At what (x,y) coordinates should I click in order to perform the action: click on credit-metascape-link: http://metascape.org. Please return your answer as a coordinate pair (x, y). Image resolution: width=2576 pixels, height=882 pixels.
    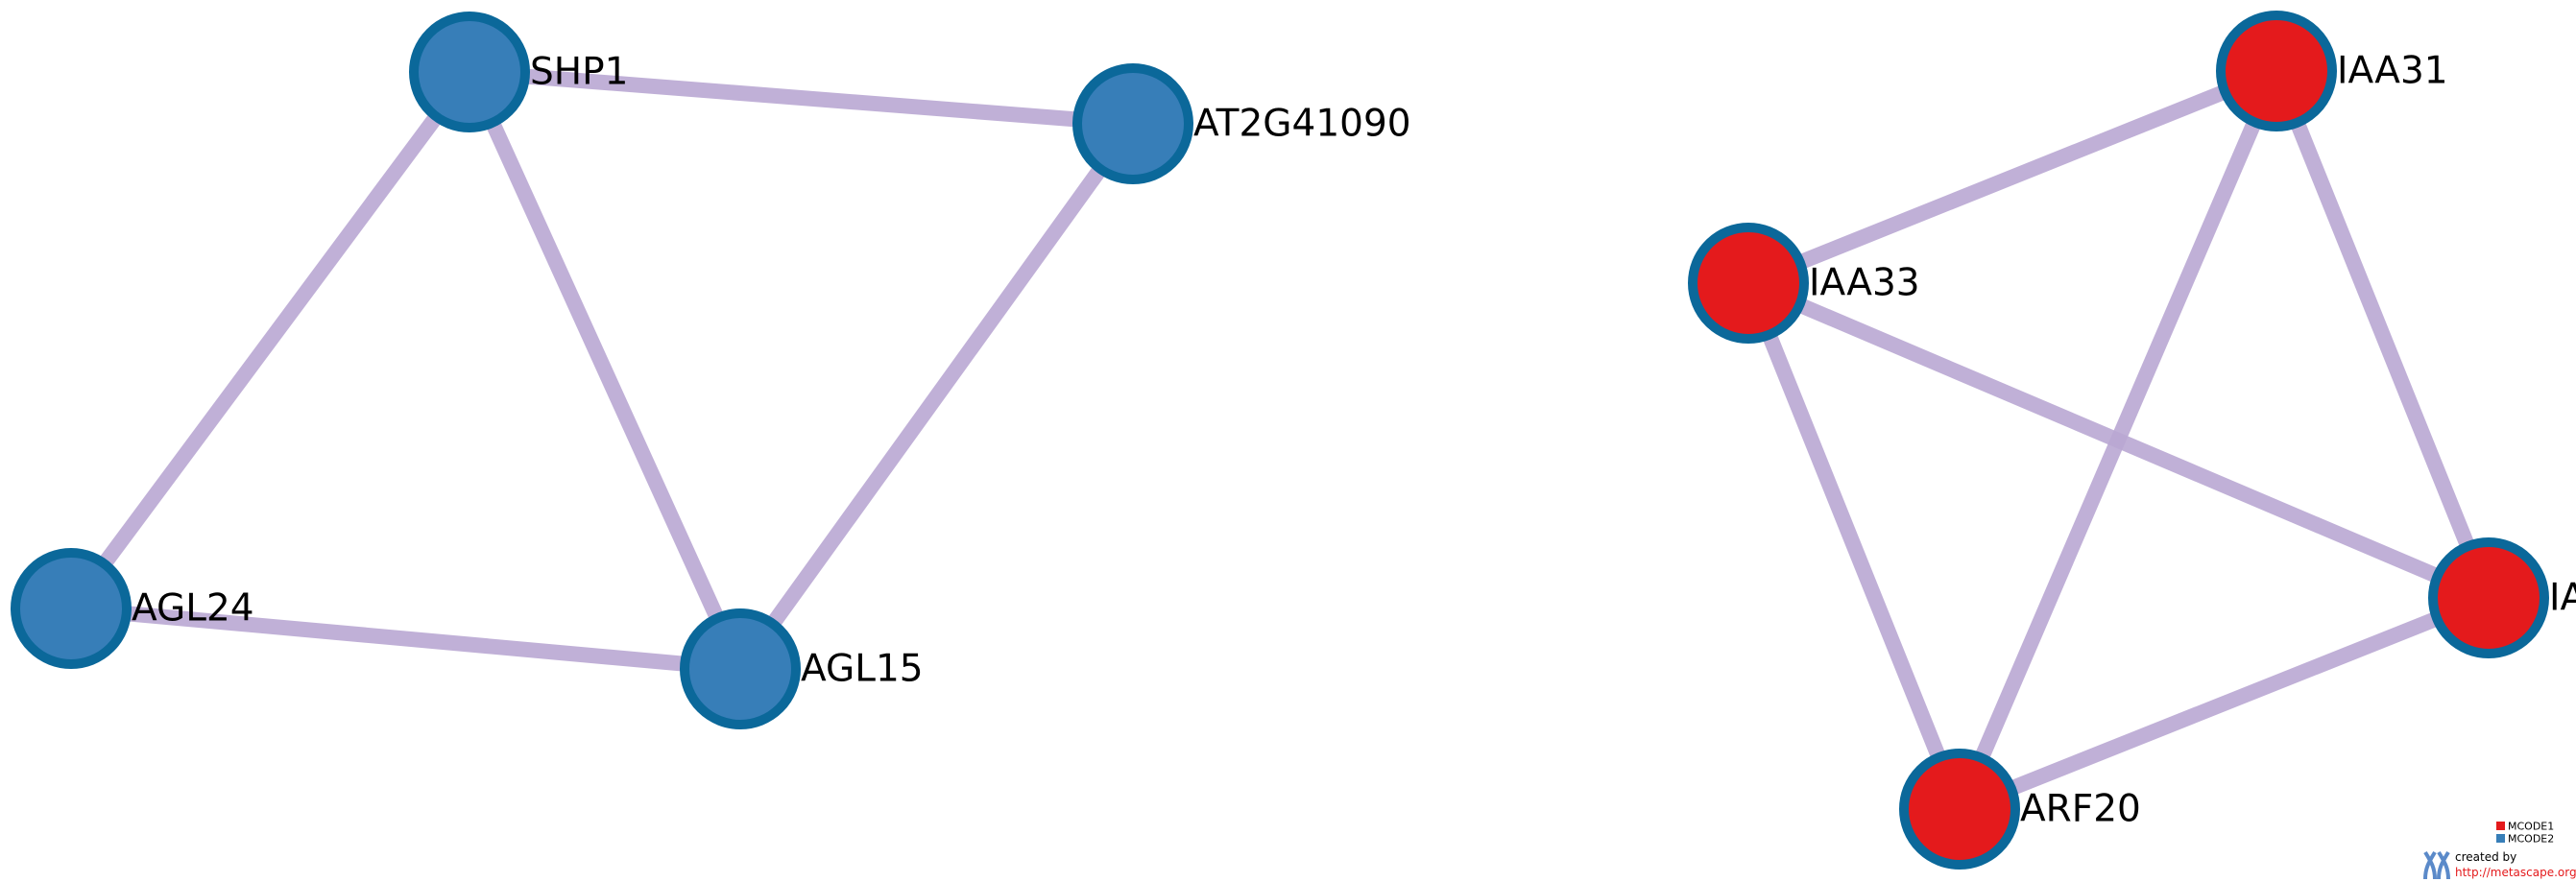
    Looking at the image, I should click on (2515, 873).